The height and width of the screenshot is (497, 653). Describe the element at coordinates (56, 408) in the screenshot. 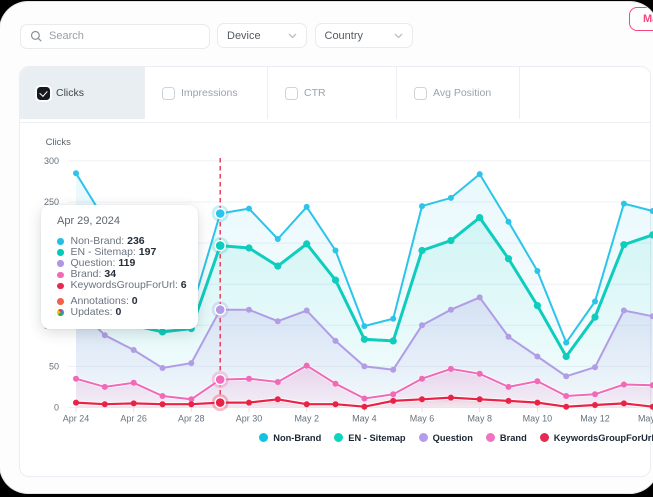

I see `svg-text: 0` at that location.